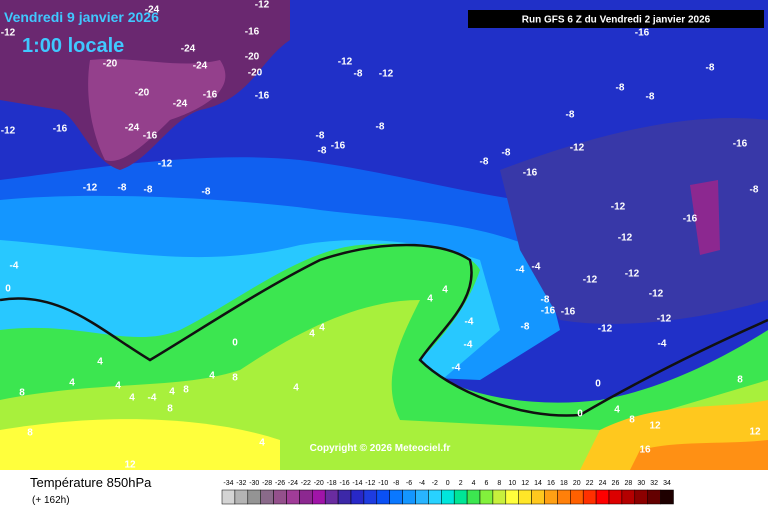 This screenshot has height=512, width=768. What do you see at coordinates (603, 483) in the screenshot?
I see `scale-label: 24` at bounding box center [603, 483].